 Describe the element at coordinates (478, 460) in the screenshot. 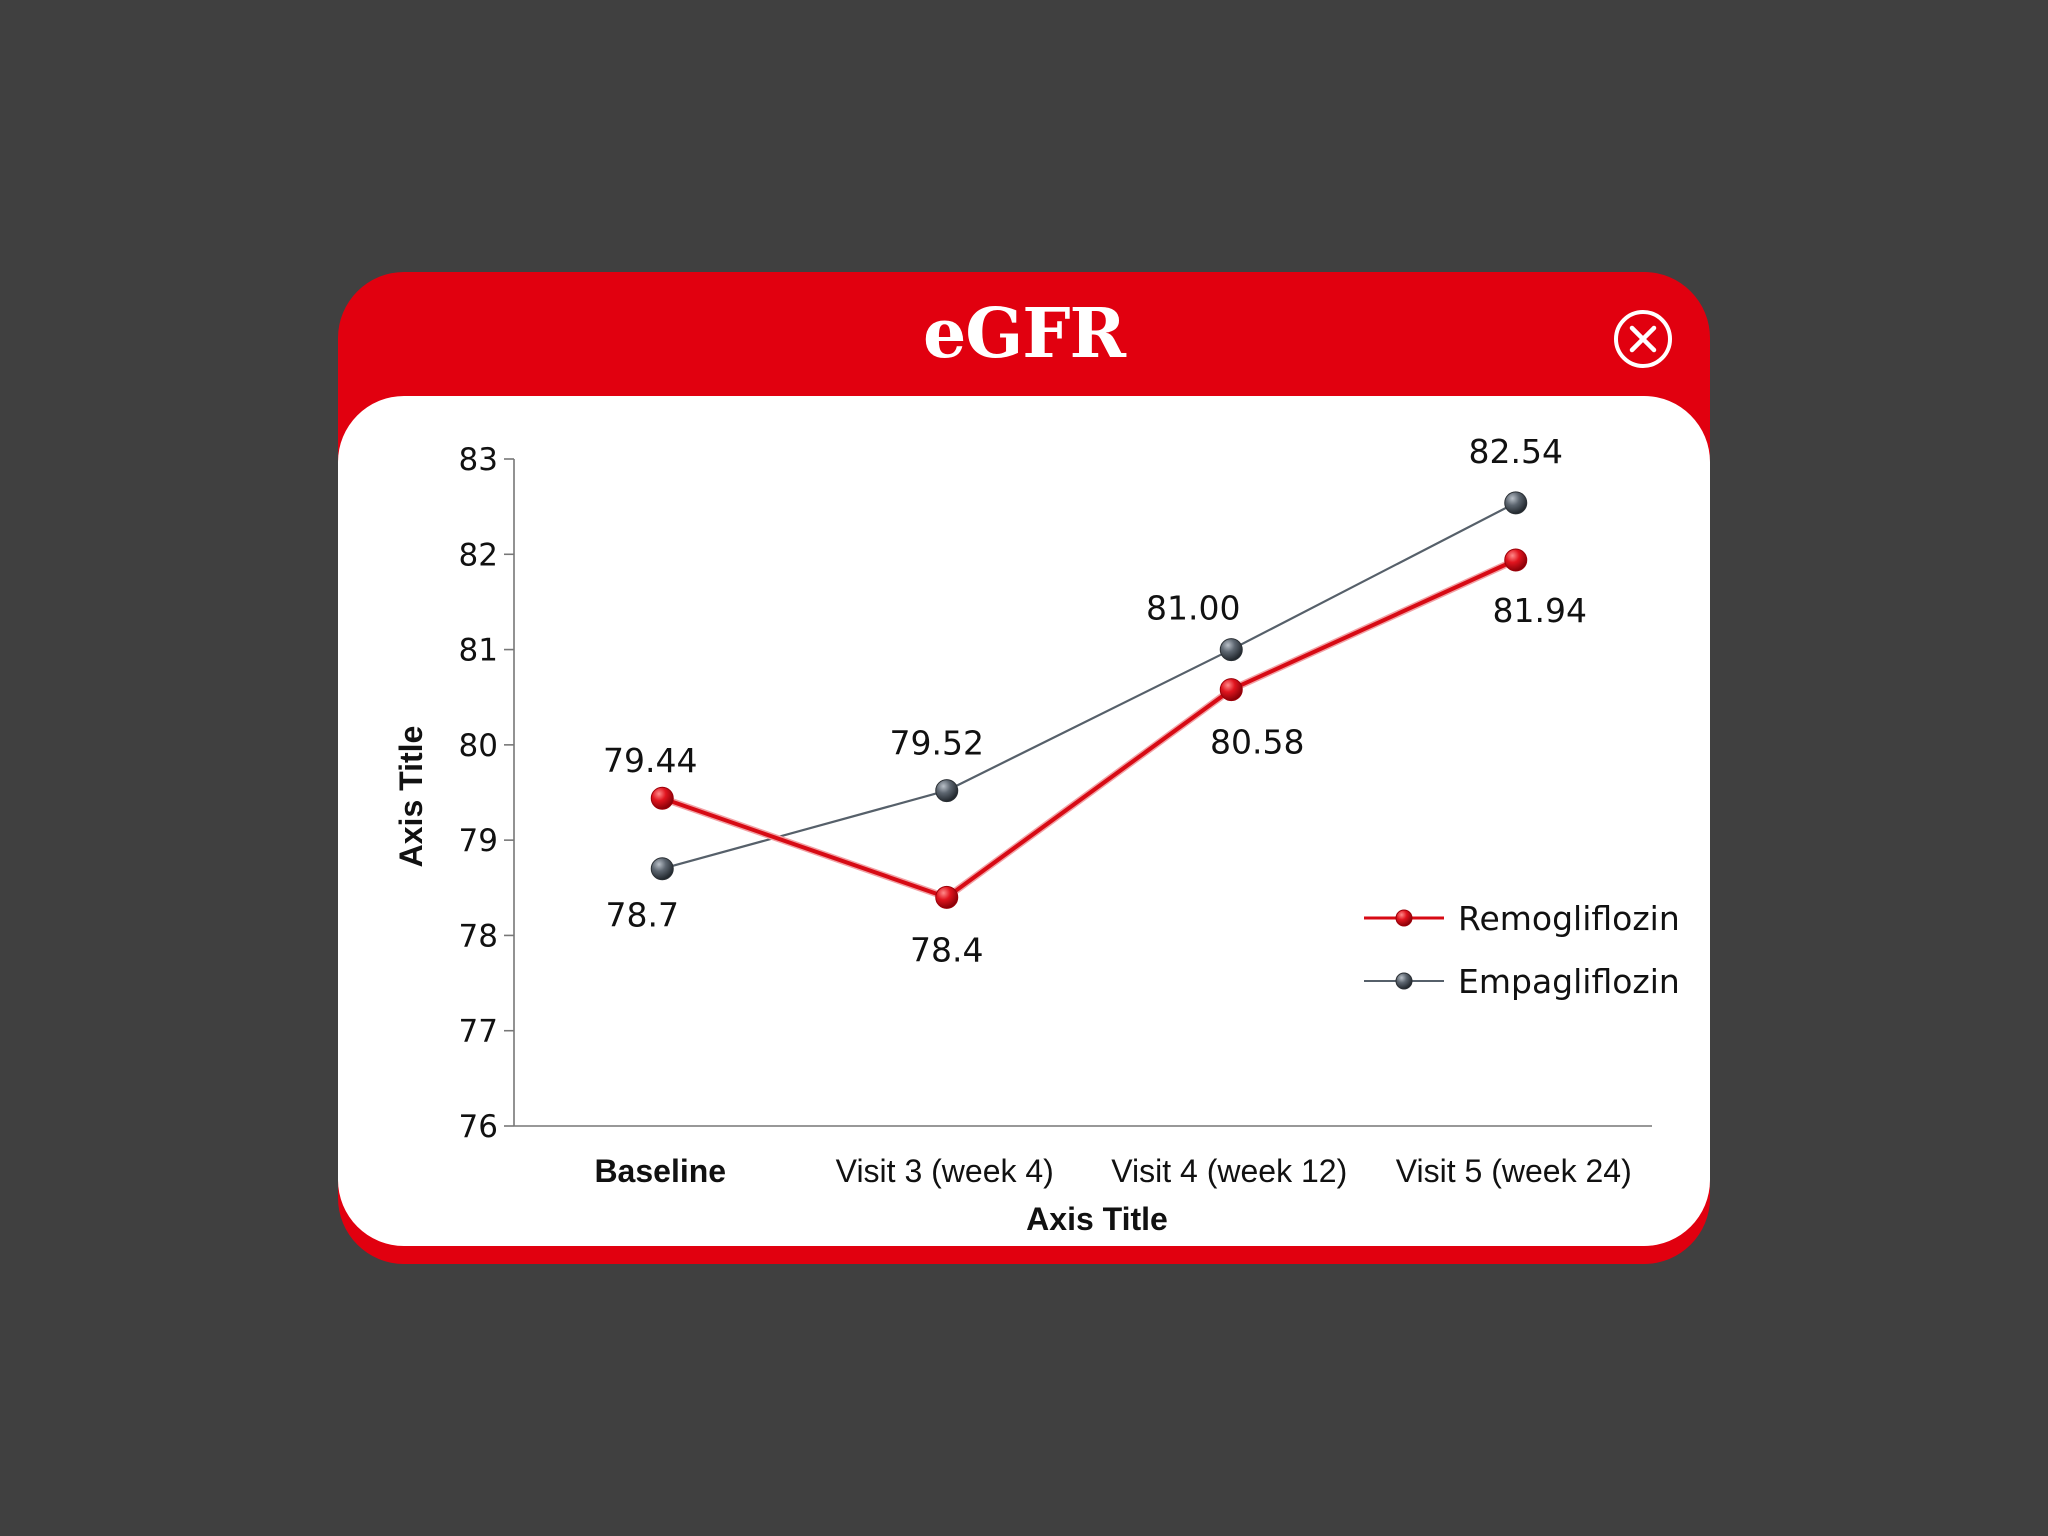

I see `y-tick-label: 83` at that location.